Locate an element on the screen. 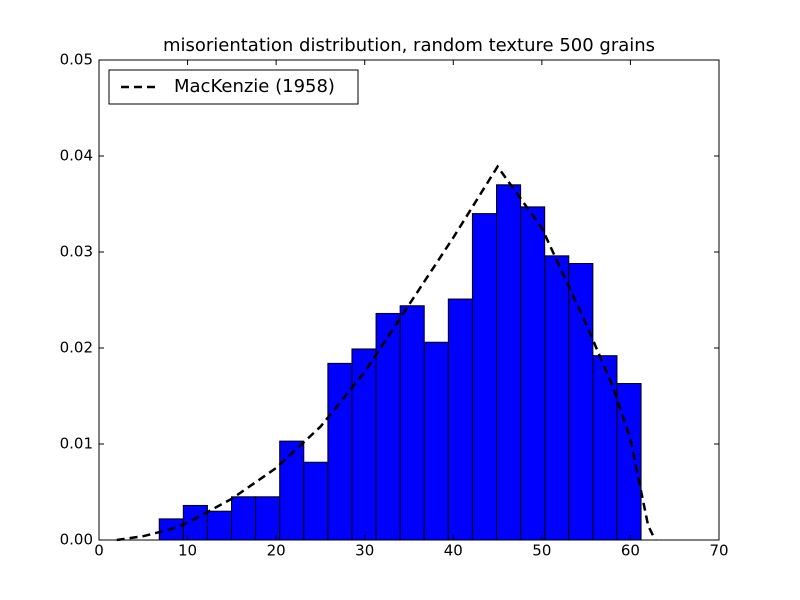 This screenshot has height=600, width=800. x-tick-label: 40 is located at coordinates (453, 551).